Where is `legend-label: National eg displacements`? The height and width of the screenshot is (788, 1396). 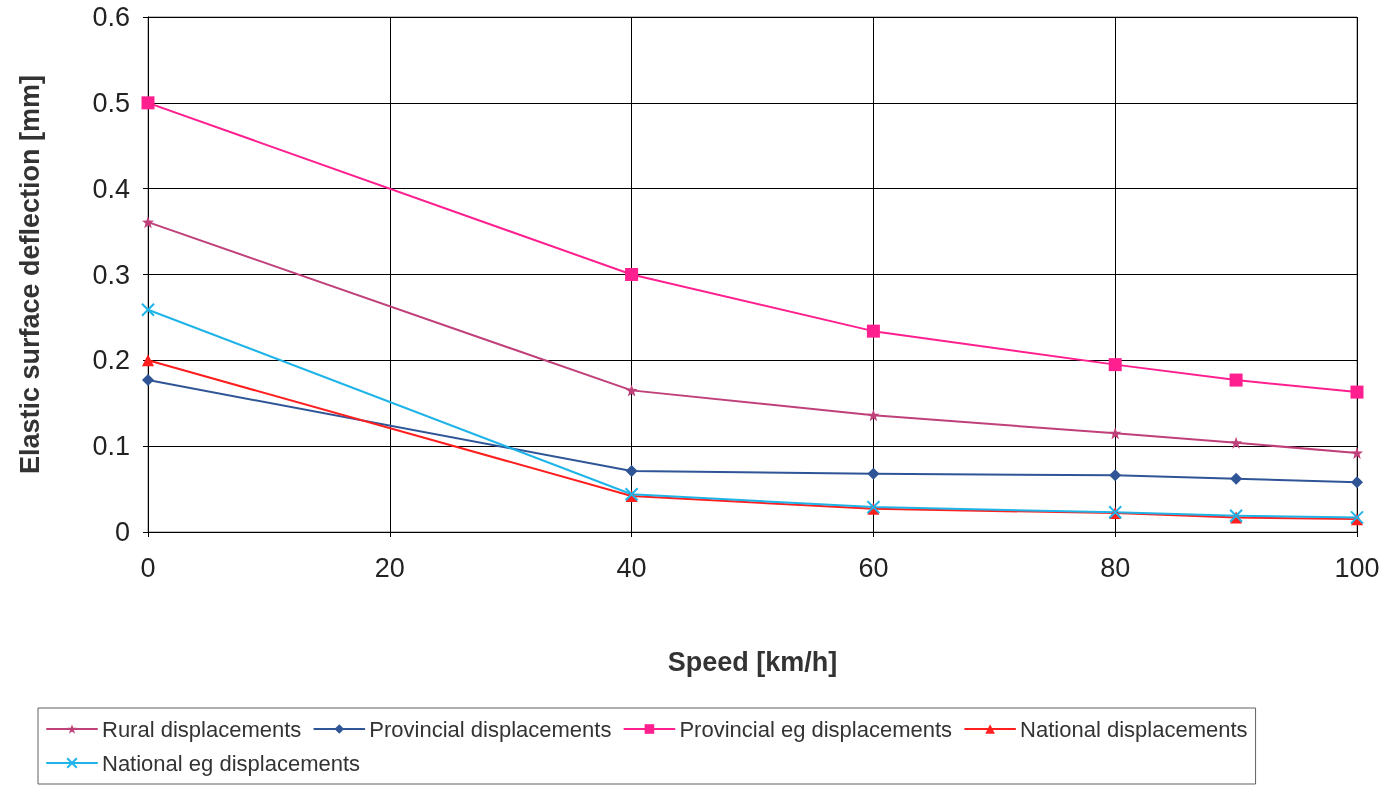 legend-label: National eg displacements is located at coordinates (231, 763).